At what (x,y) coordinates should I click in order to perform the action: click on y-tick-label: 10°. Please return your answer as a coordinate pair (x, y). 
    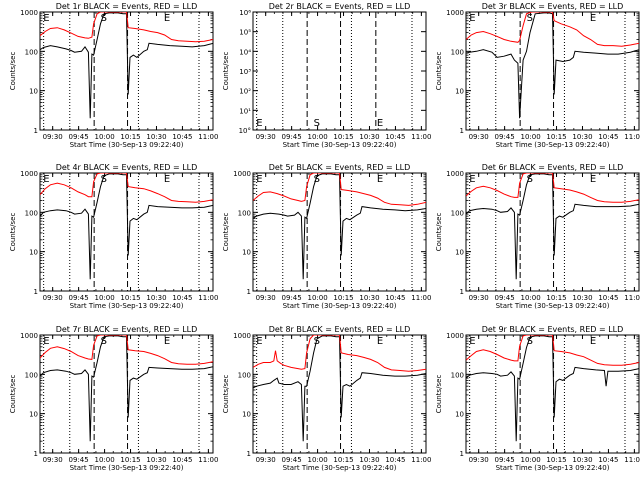
    Looking at the image, I should click on (245, 131).